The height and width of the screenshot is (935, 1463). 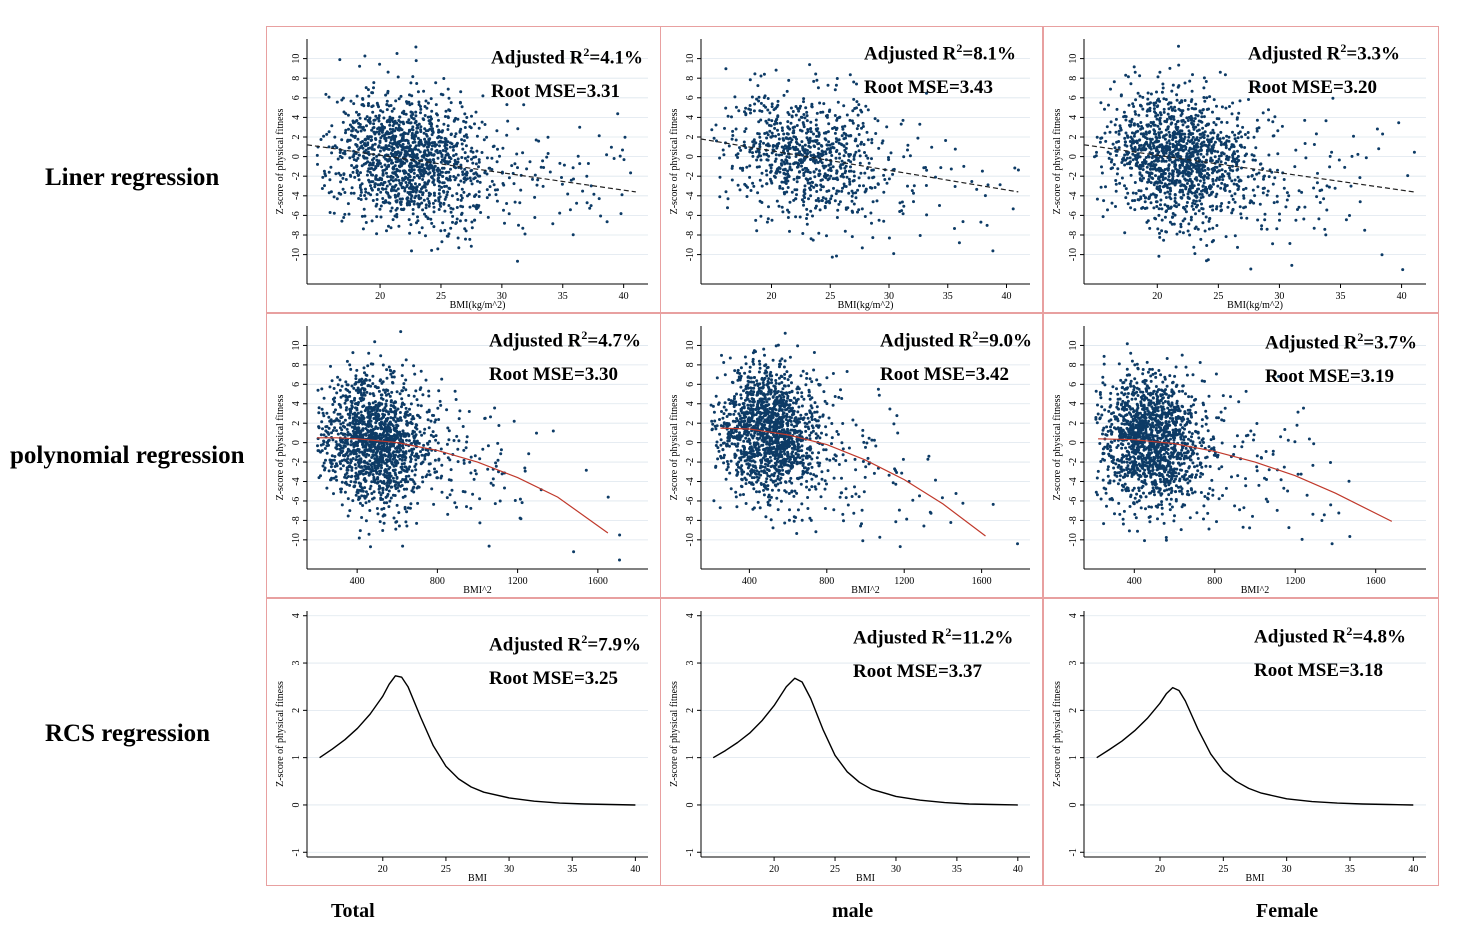 I want to click on x-tick-label: 400, so click(x=357, y=581).